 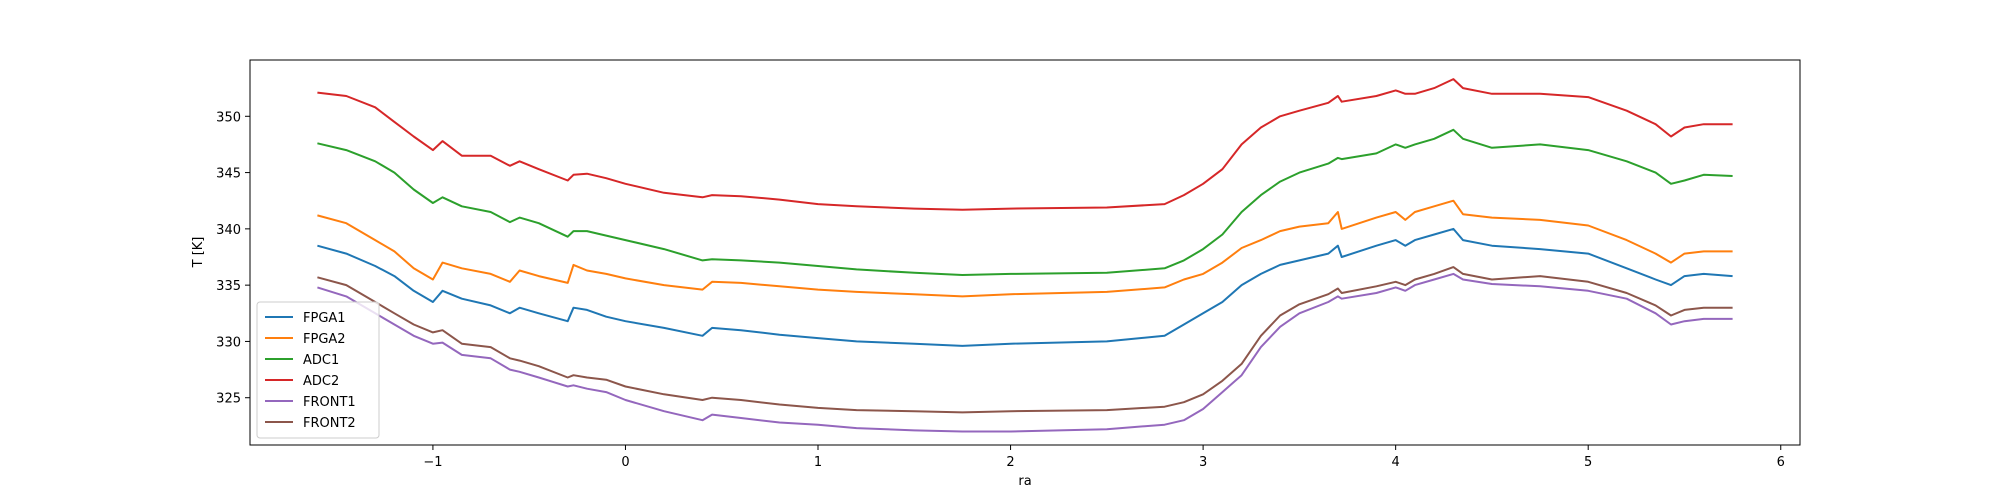 I want to click on x-tick-label: 3, so click(x=1203, y=462).